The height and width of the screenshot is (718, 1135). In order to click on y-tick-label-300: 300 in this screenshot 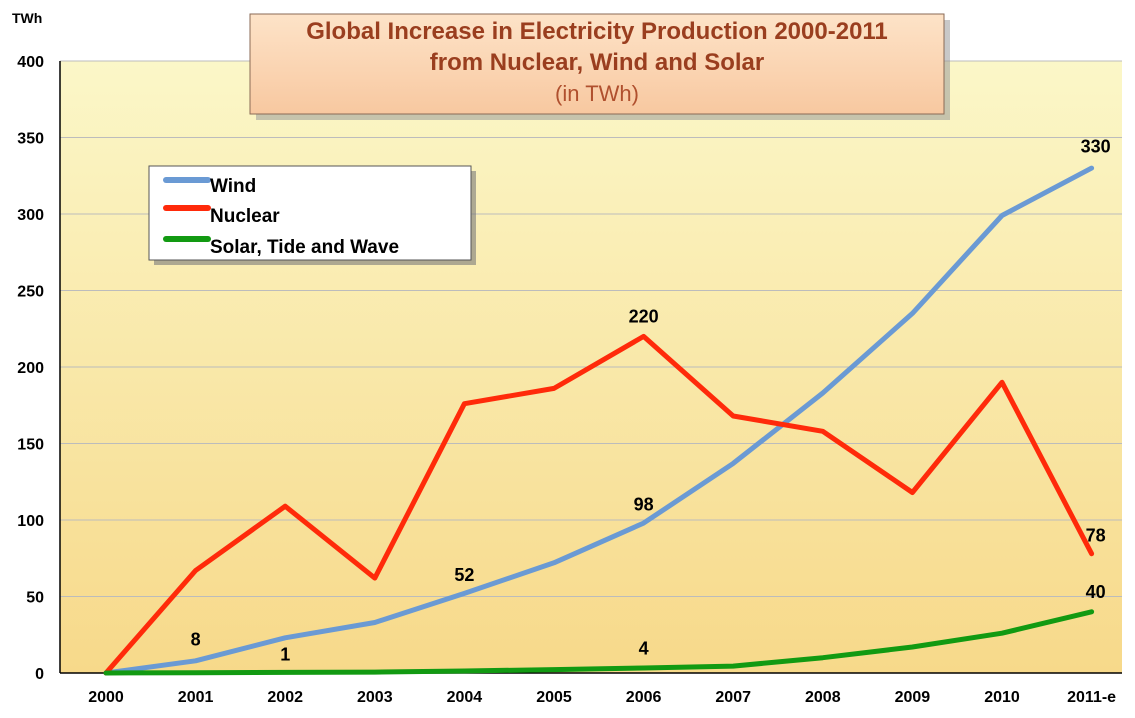, I will do `click(30, 215)`.